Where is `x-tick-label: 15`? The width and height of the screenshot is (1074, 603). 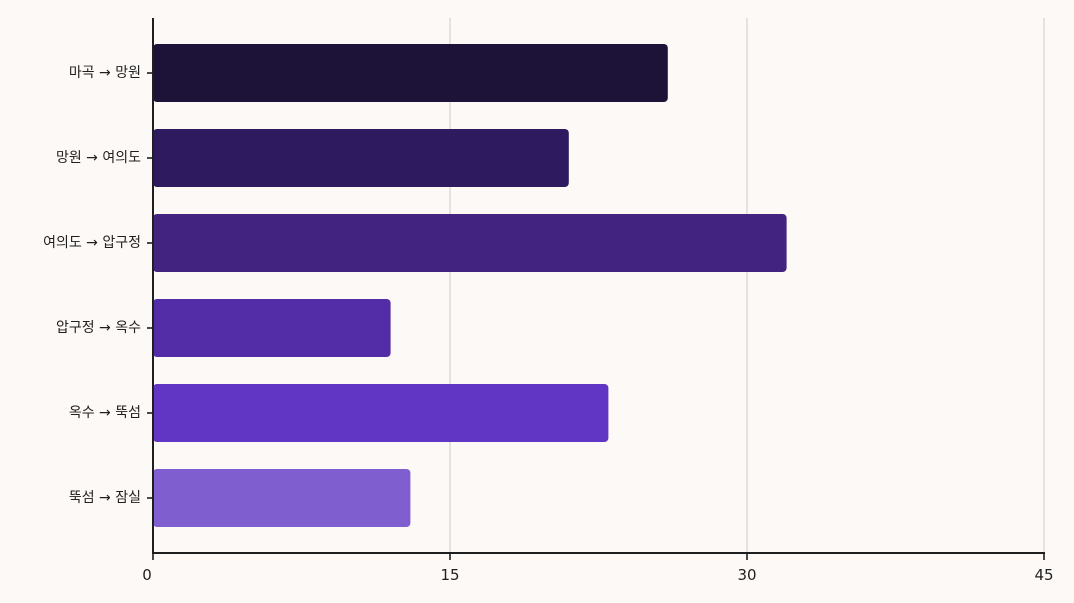
x-tick-label: 15 is located at coordinates (449, 575).